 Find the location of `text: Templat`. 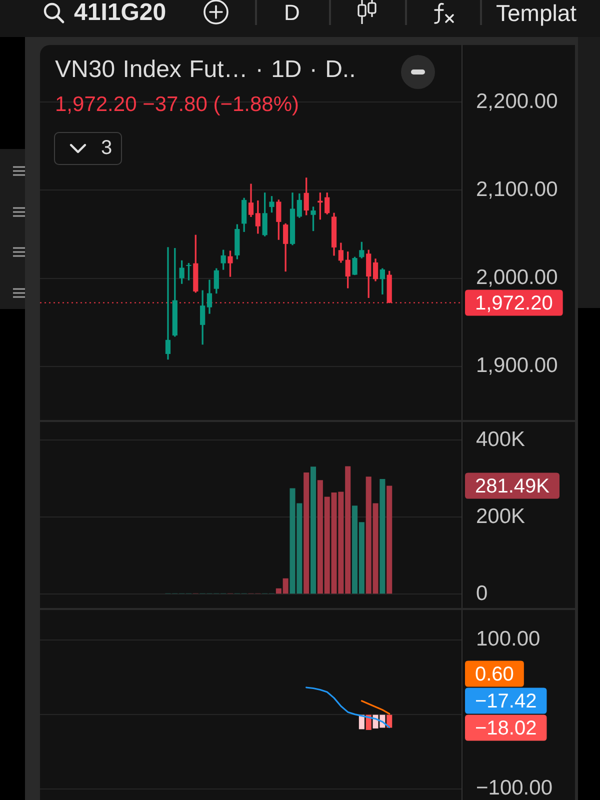

text: Templat is located at coordinates (536, 13).